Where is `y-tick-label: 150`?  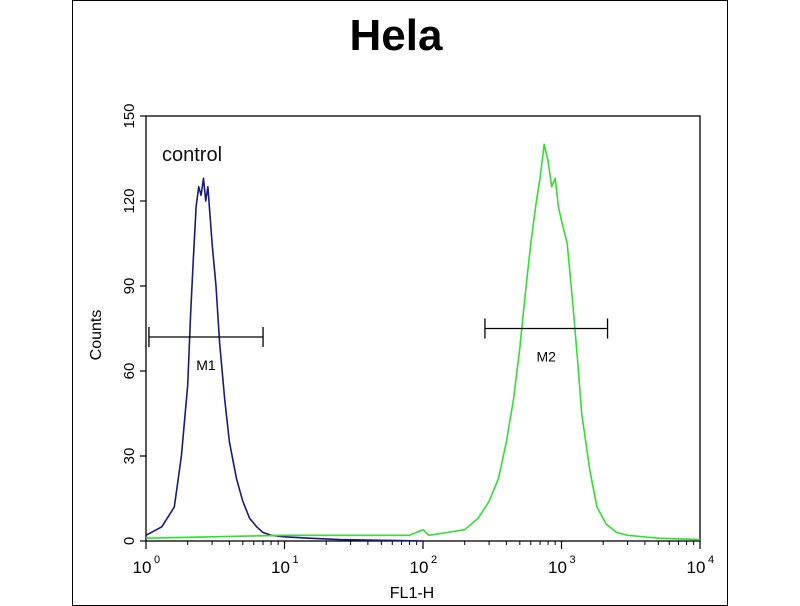 y-tick-label: 150 is located at coordinates (129, 115).